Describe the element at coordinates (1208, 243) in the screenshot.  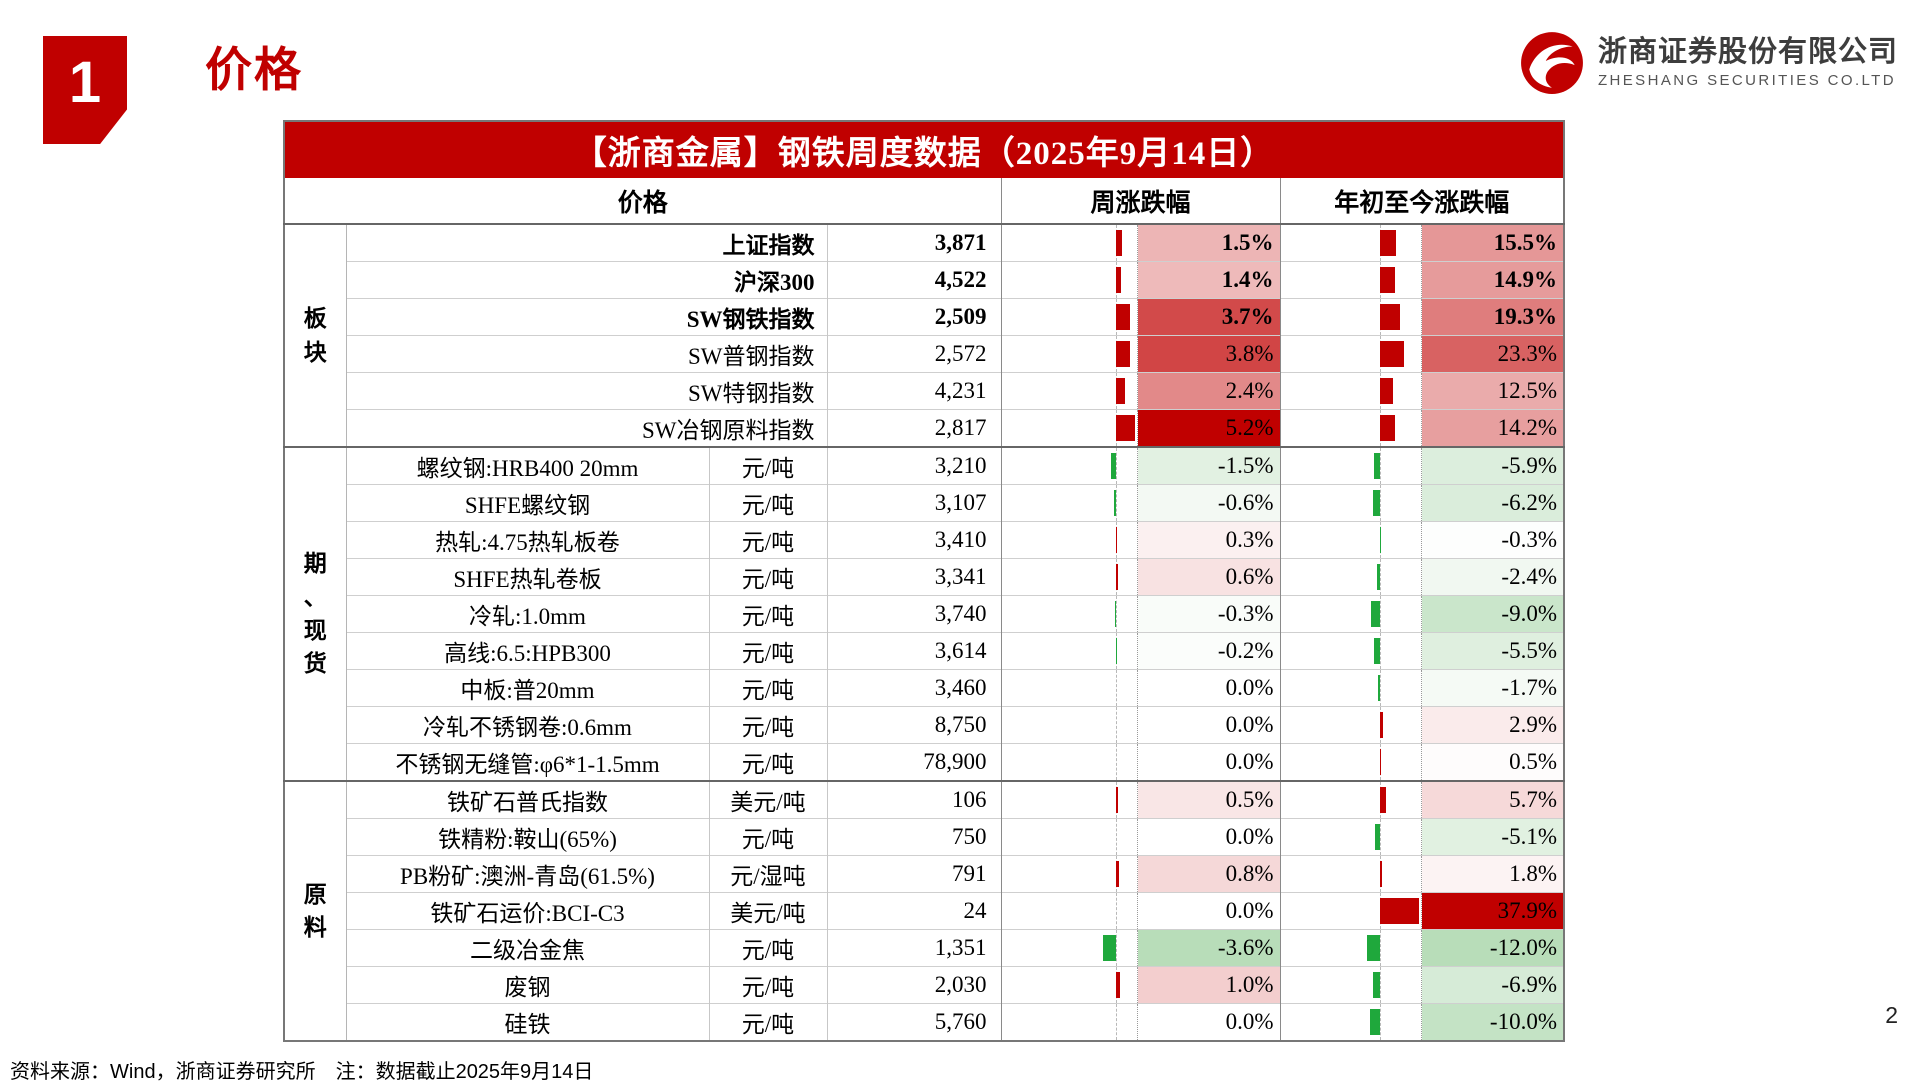
I see `weekly-change-value: 1.5%` at that location.